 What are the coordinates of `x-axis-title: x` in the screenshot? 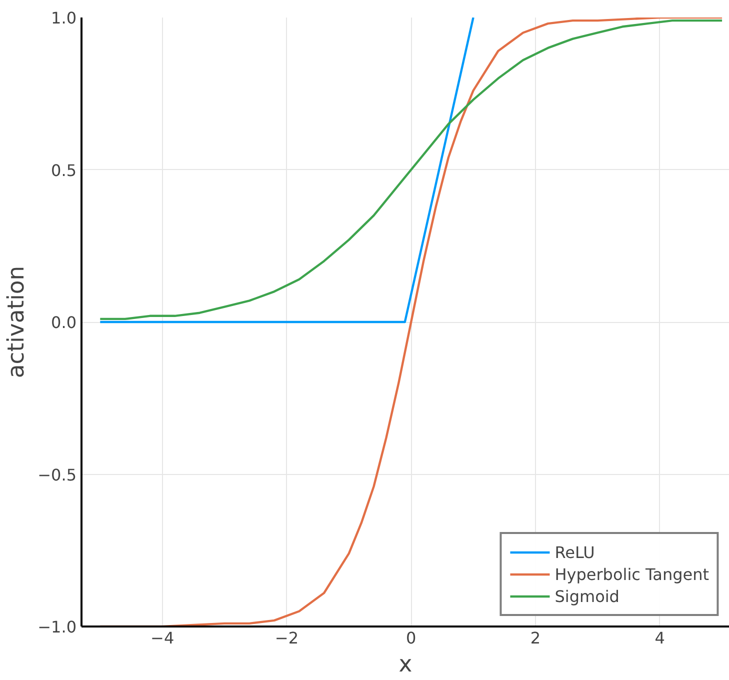 It's located at (405, 665).